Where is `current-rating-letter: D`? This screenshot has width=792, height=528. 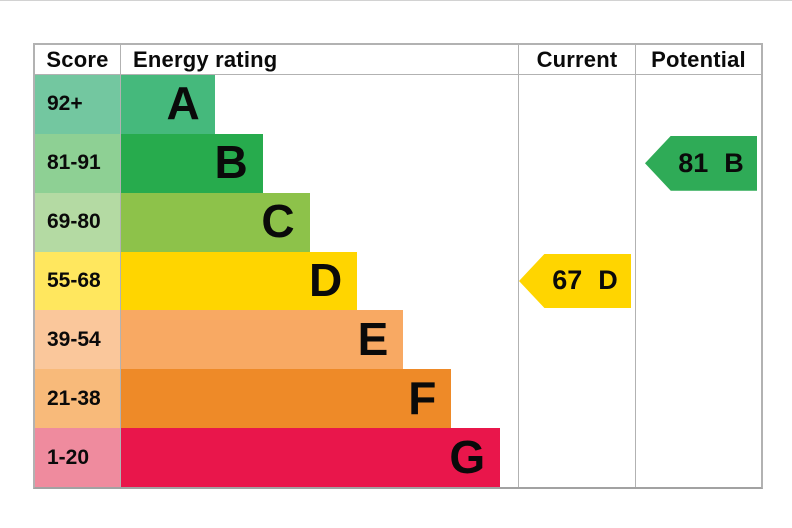 current-rating-letter: D is located at coordinates (608, 280).